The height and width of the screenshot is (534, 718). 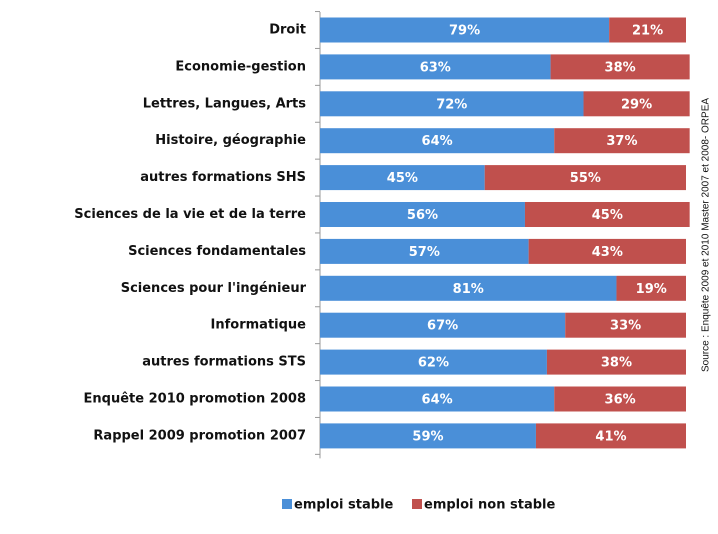 I want to click on category-label: Informatique, so click(x=259, y=325).